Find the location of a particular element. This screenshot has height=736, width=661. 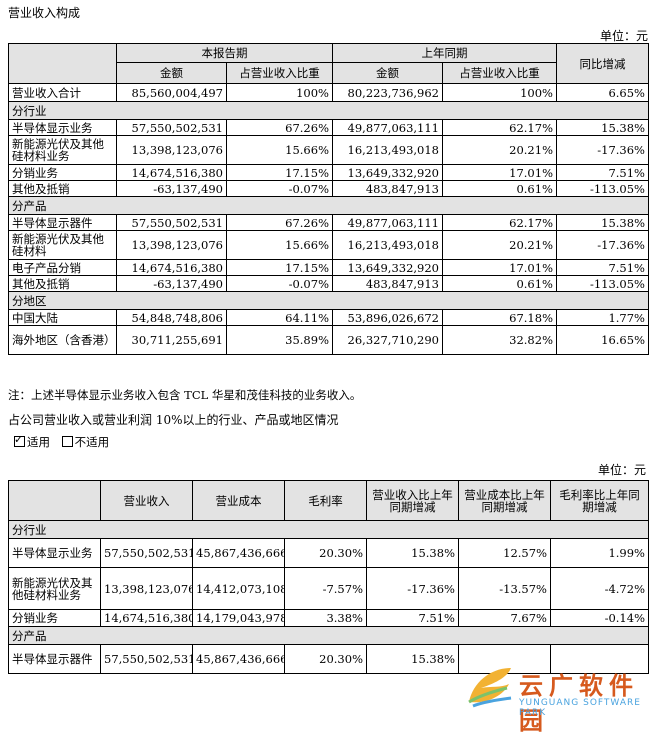

unit-label-2: 单位：元 is located at coordinates (622, 470).